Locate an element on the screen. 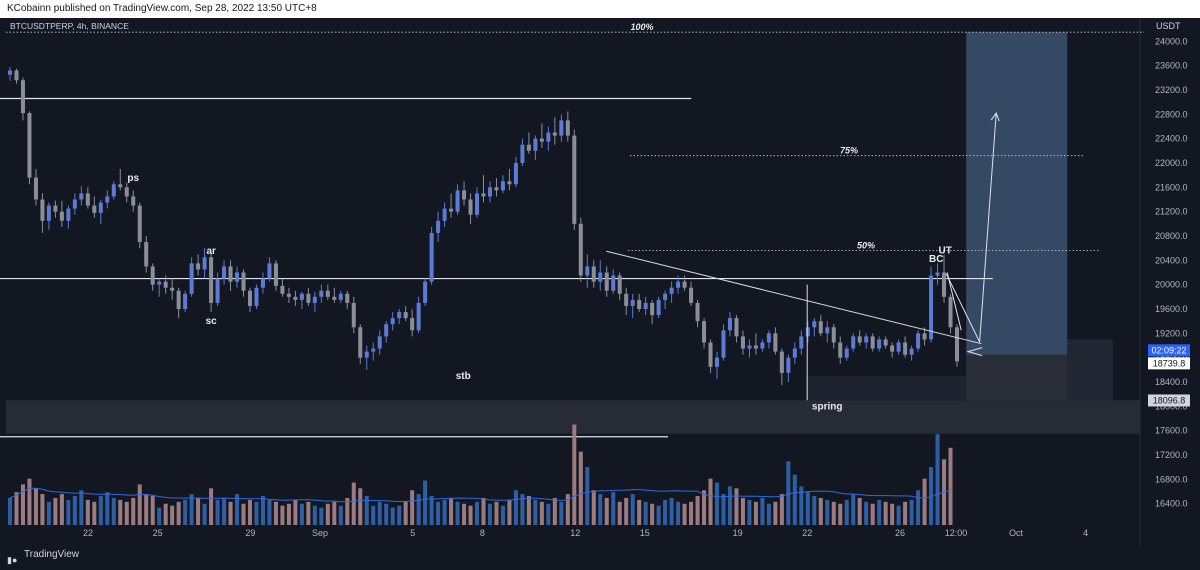 This screenshot has width=1200, height=570. brand-name: TradingView is located at coordinates (52, 554).